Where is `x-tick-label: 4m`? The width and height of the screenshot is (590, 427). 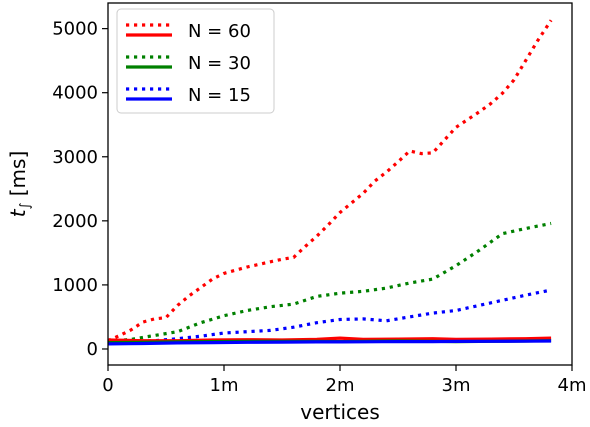 x-tick-label: 4m is located at coordinates (572, 385).